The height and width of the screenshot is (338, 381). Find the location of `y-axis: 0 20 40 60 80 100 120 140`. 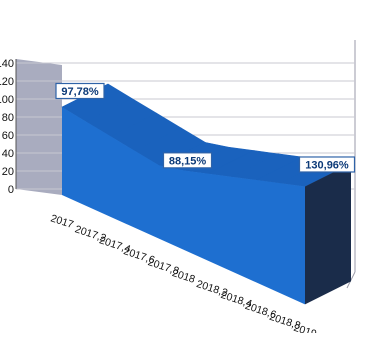

y-axis: 0 20 40 60 80 100 120 140 is located at coordinates (8, 127).